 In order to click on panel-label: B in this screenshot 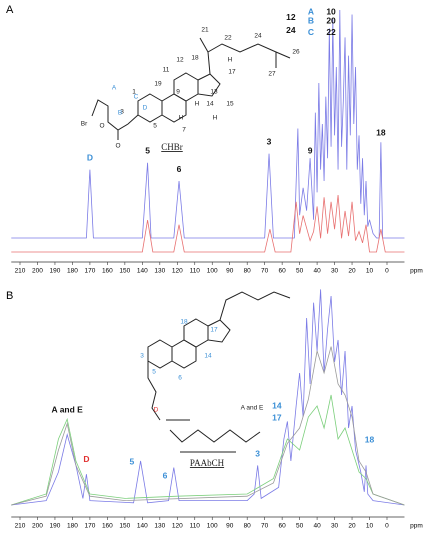, I will do `click(9, 296)`.